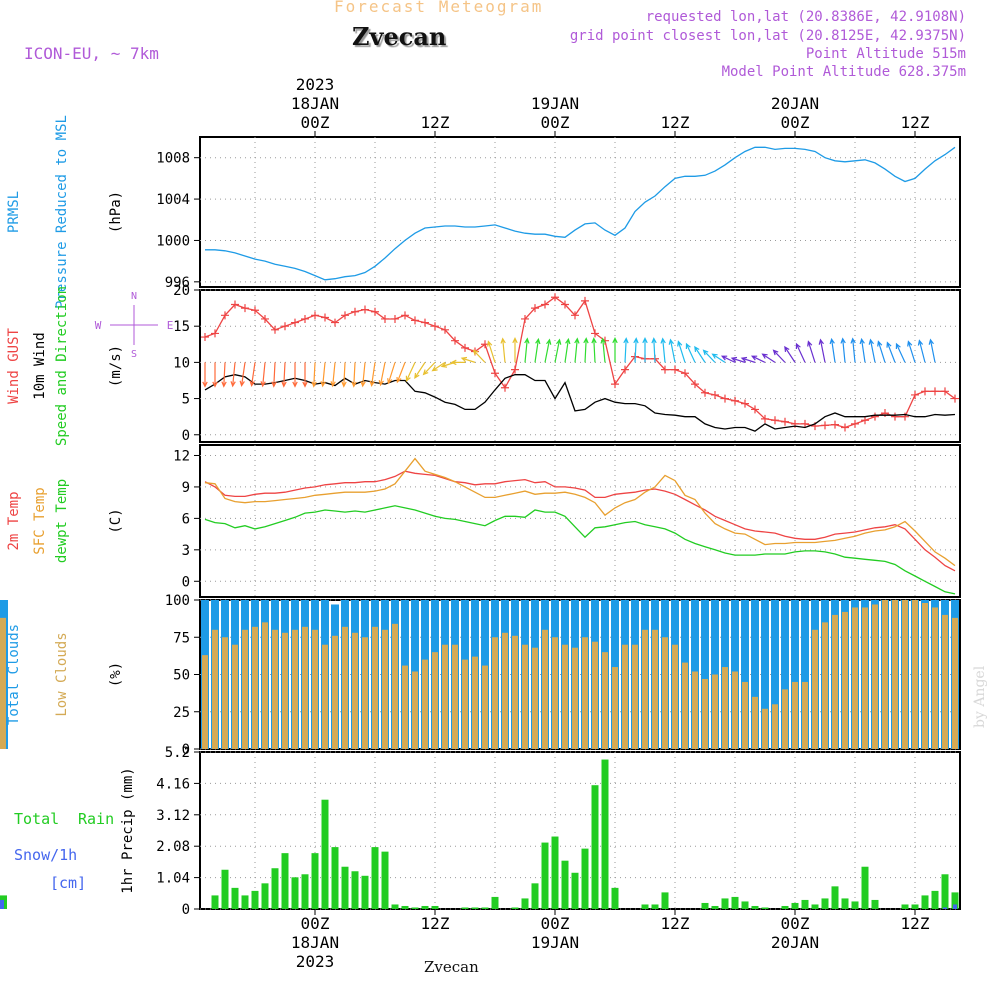 The image size is (1000, 1000). Describe the element at coordinates (2, 904) in the screenshot. I see `snow-bar` at that location.